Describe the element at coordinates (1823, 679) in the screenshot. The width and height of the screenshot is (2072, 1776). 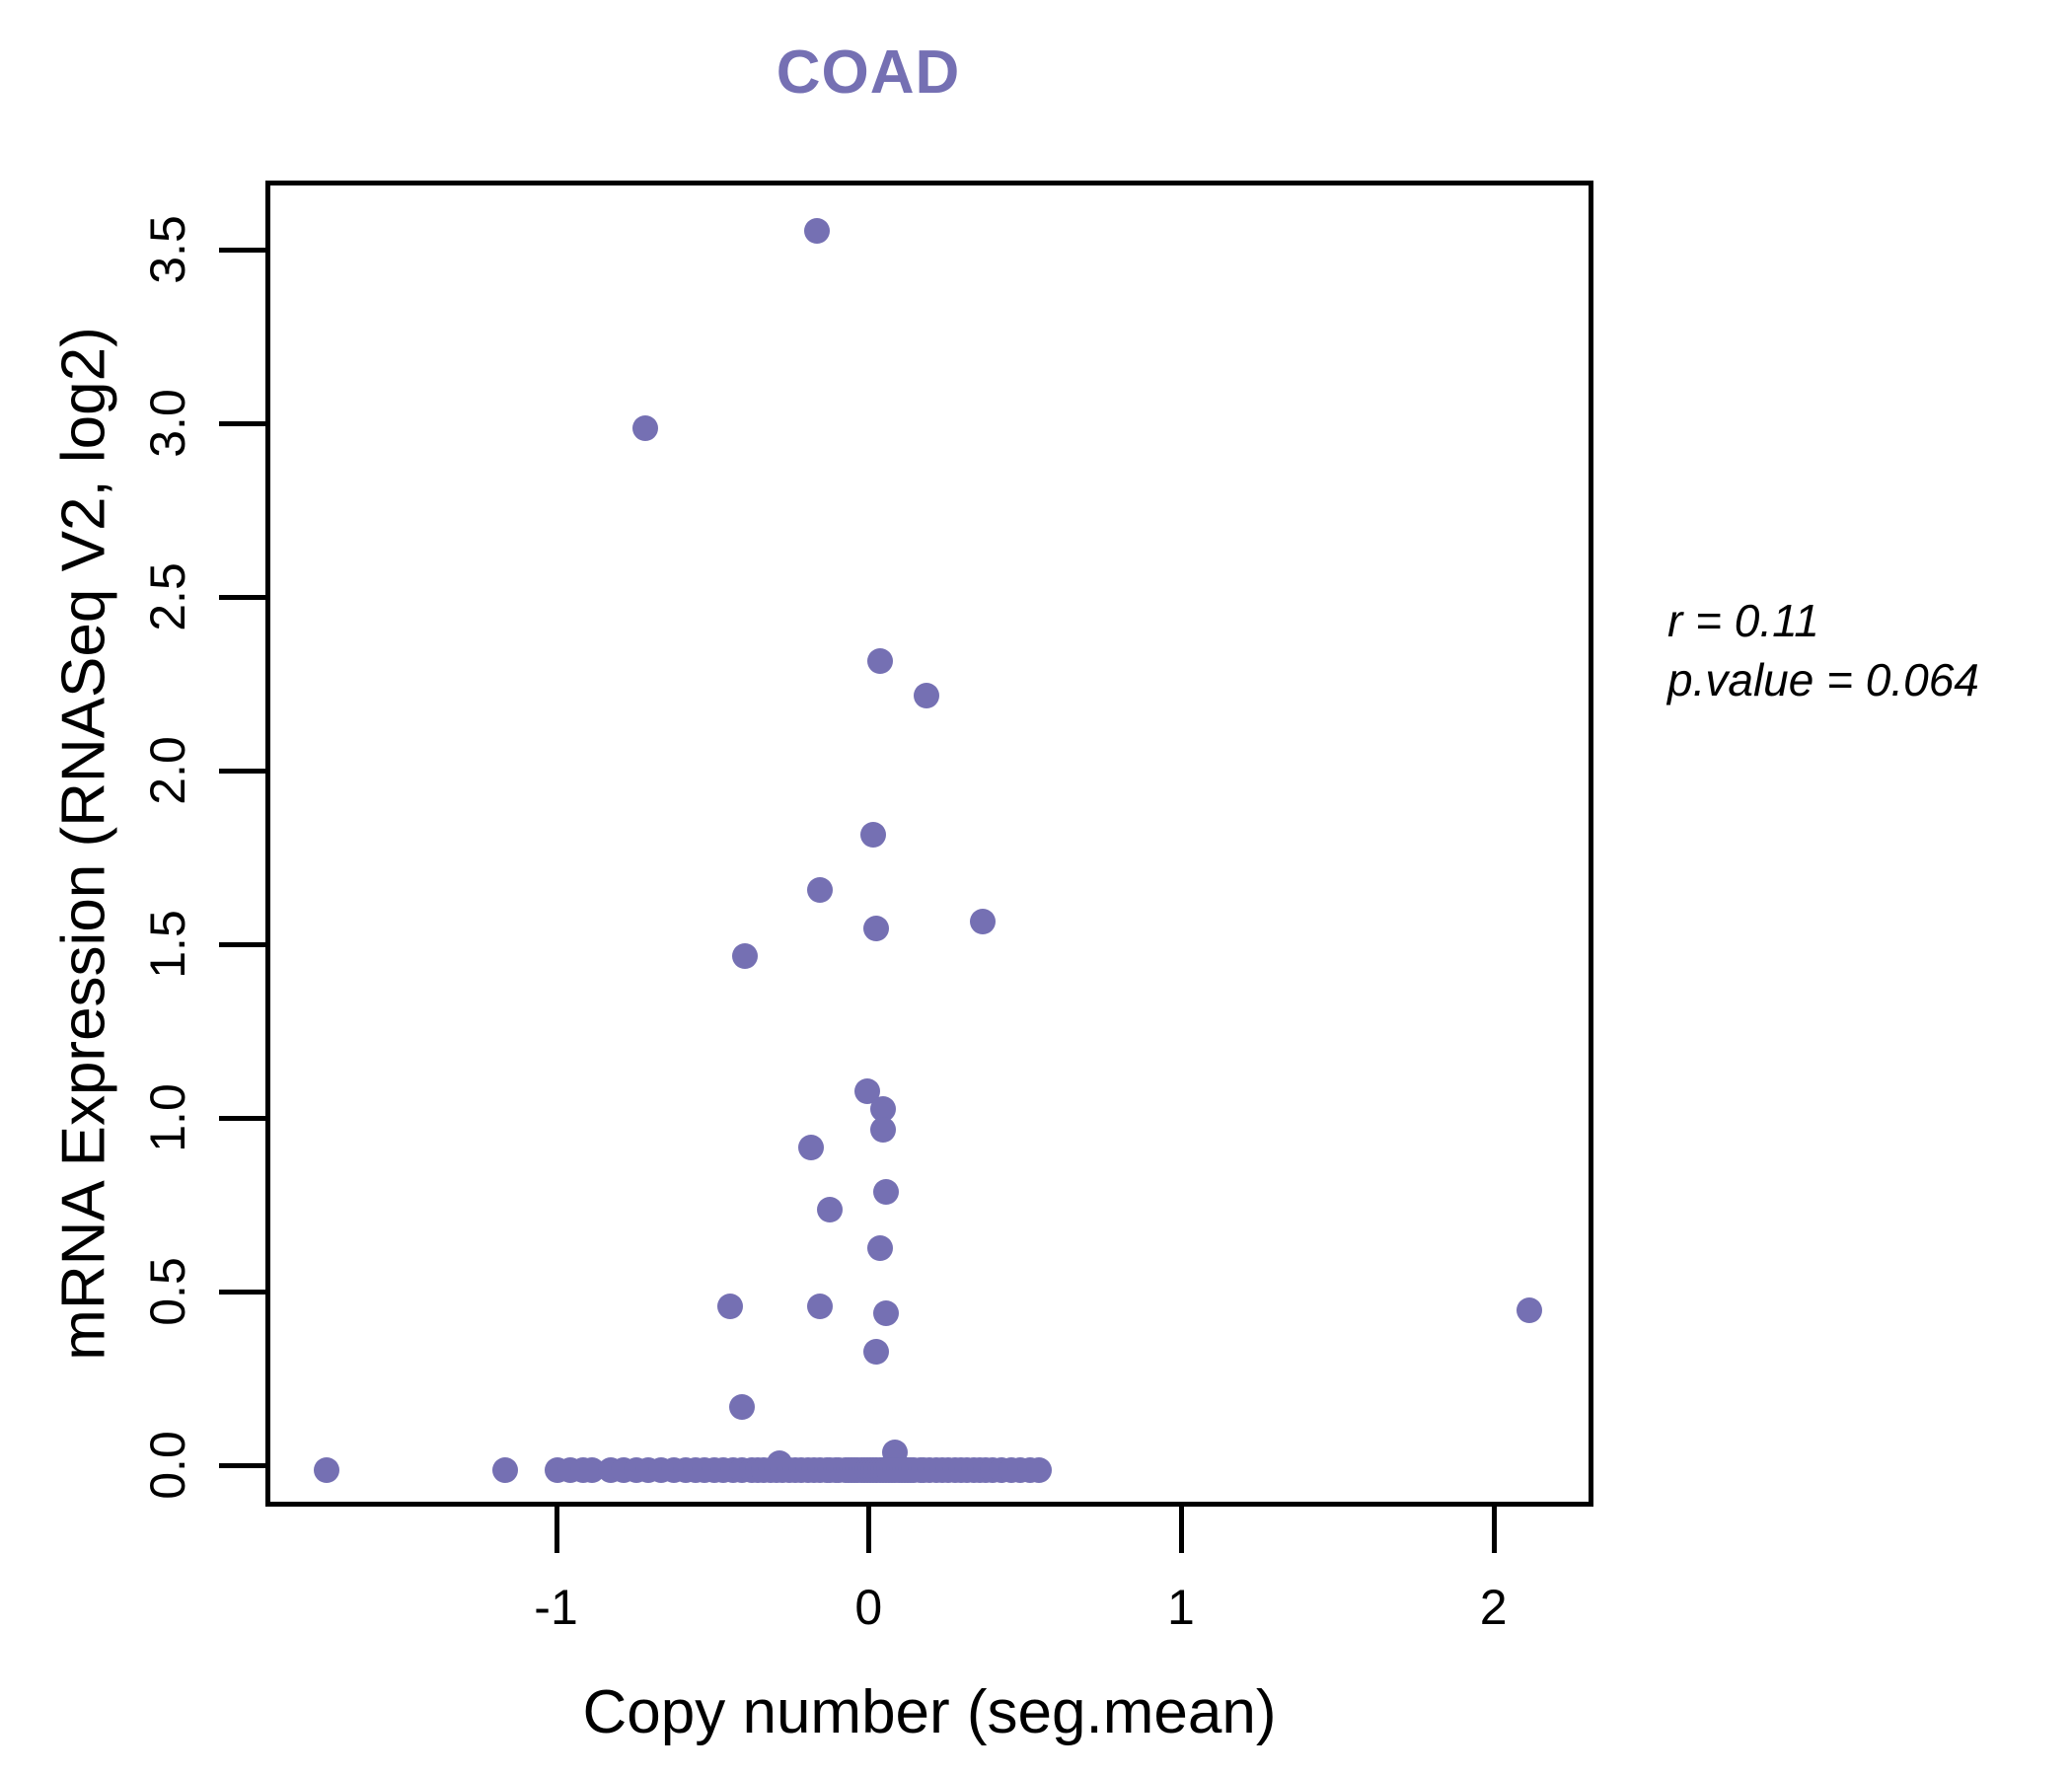
I see `p-value-text: p.value = 0.064` at that location.